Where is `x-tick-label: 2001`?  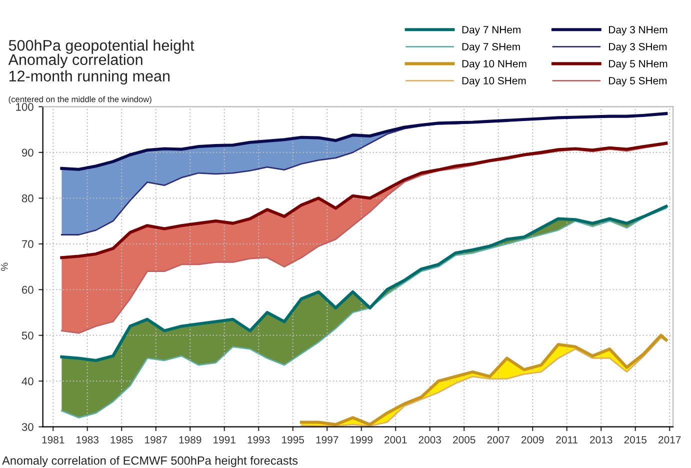 x-tick-label: 2001 is located at coordinates (395, 440).